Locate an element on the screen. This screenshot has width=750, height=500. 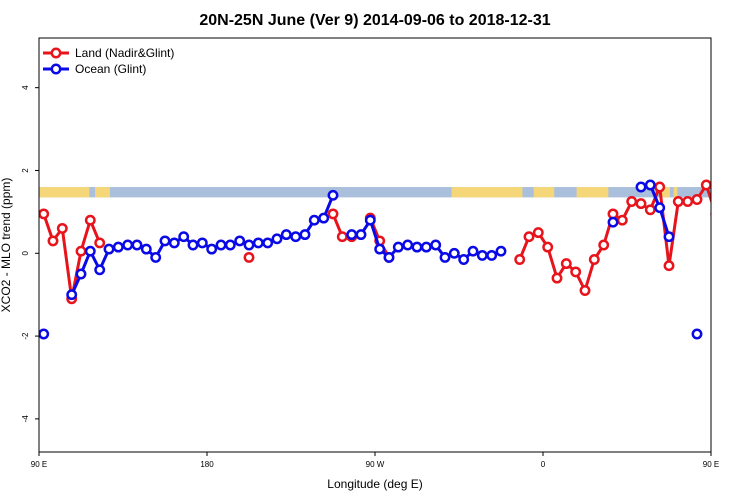
y-tick-label-3: 2 is located at coordinates (25, 170).